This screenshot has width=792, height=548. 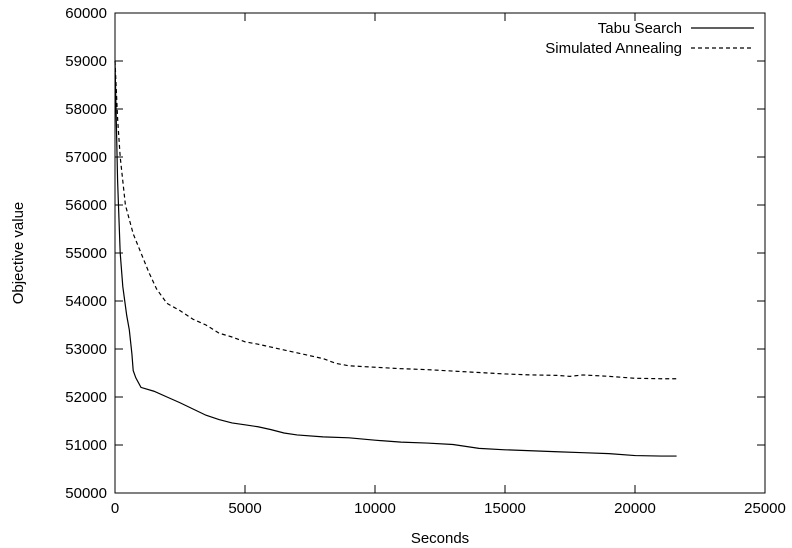 I want to click on y-tick-label: 56000, so click(x=86, y=205).